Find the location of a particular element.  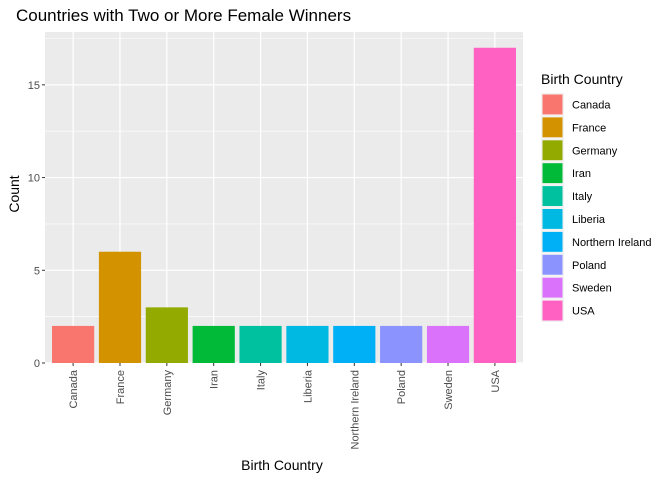

x-axis-title: Birth Country is located at coordinates (282, 465).